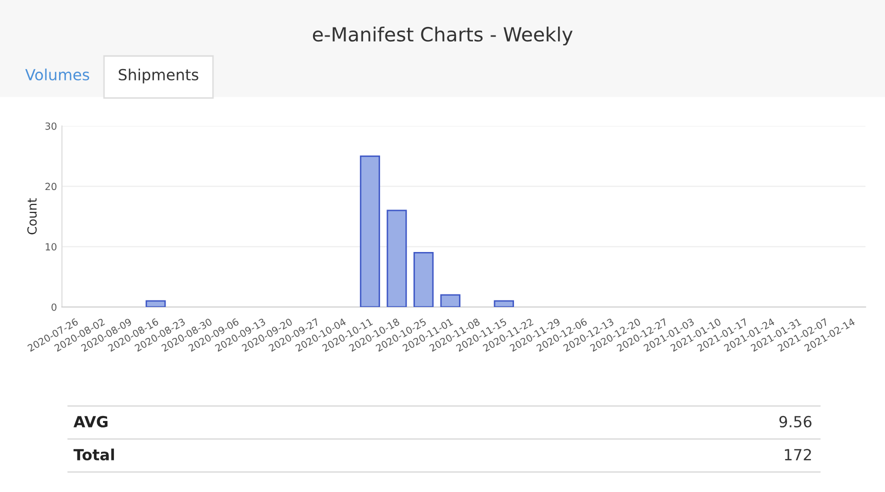 This screenshot has height=492, width=885. Describe the element at coordinates (32, 216) in the screenshot. I see `y-axis-title: Count` at that location.